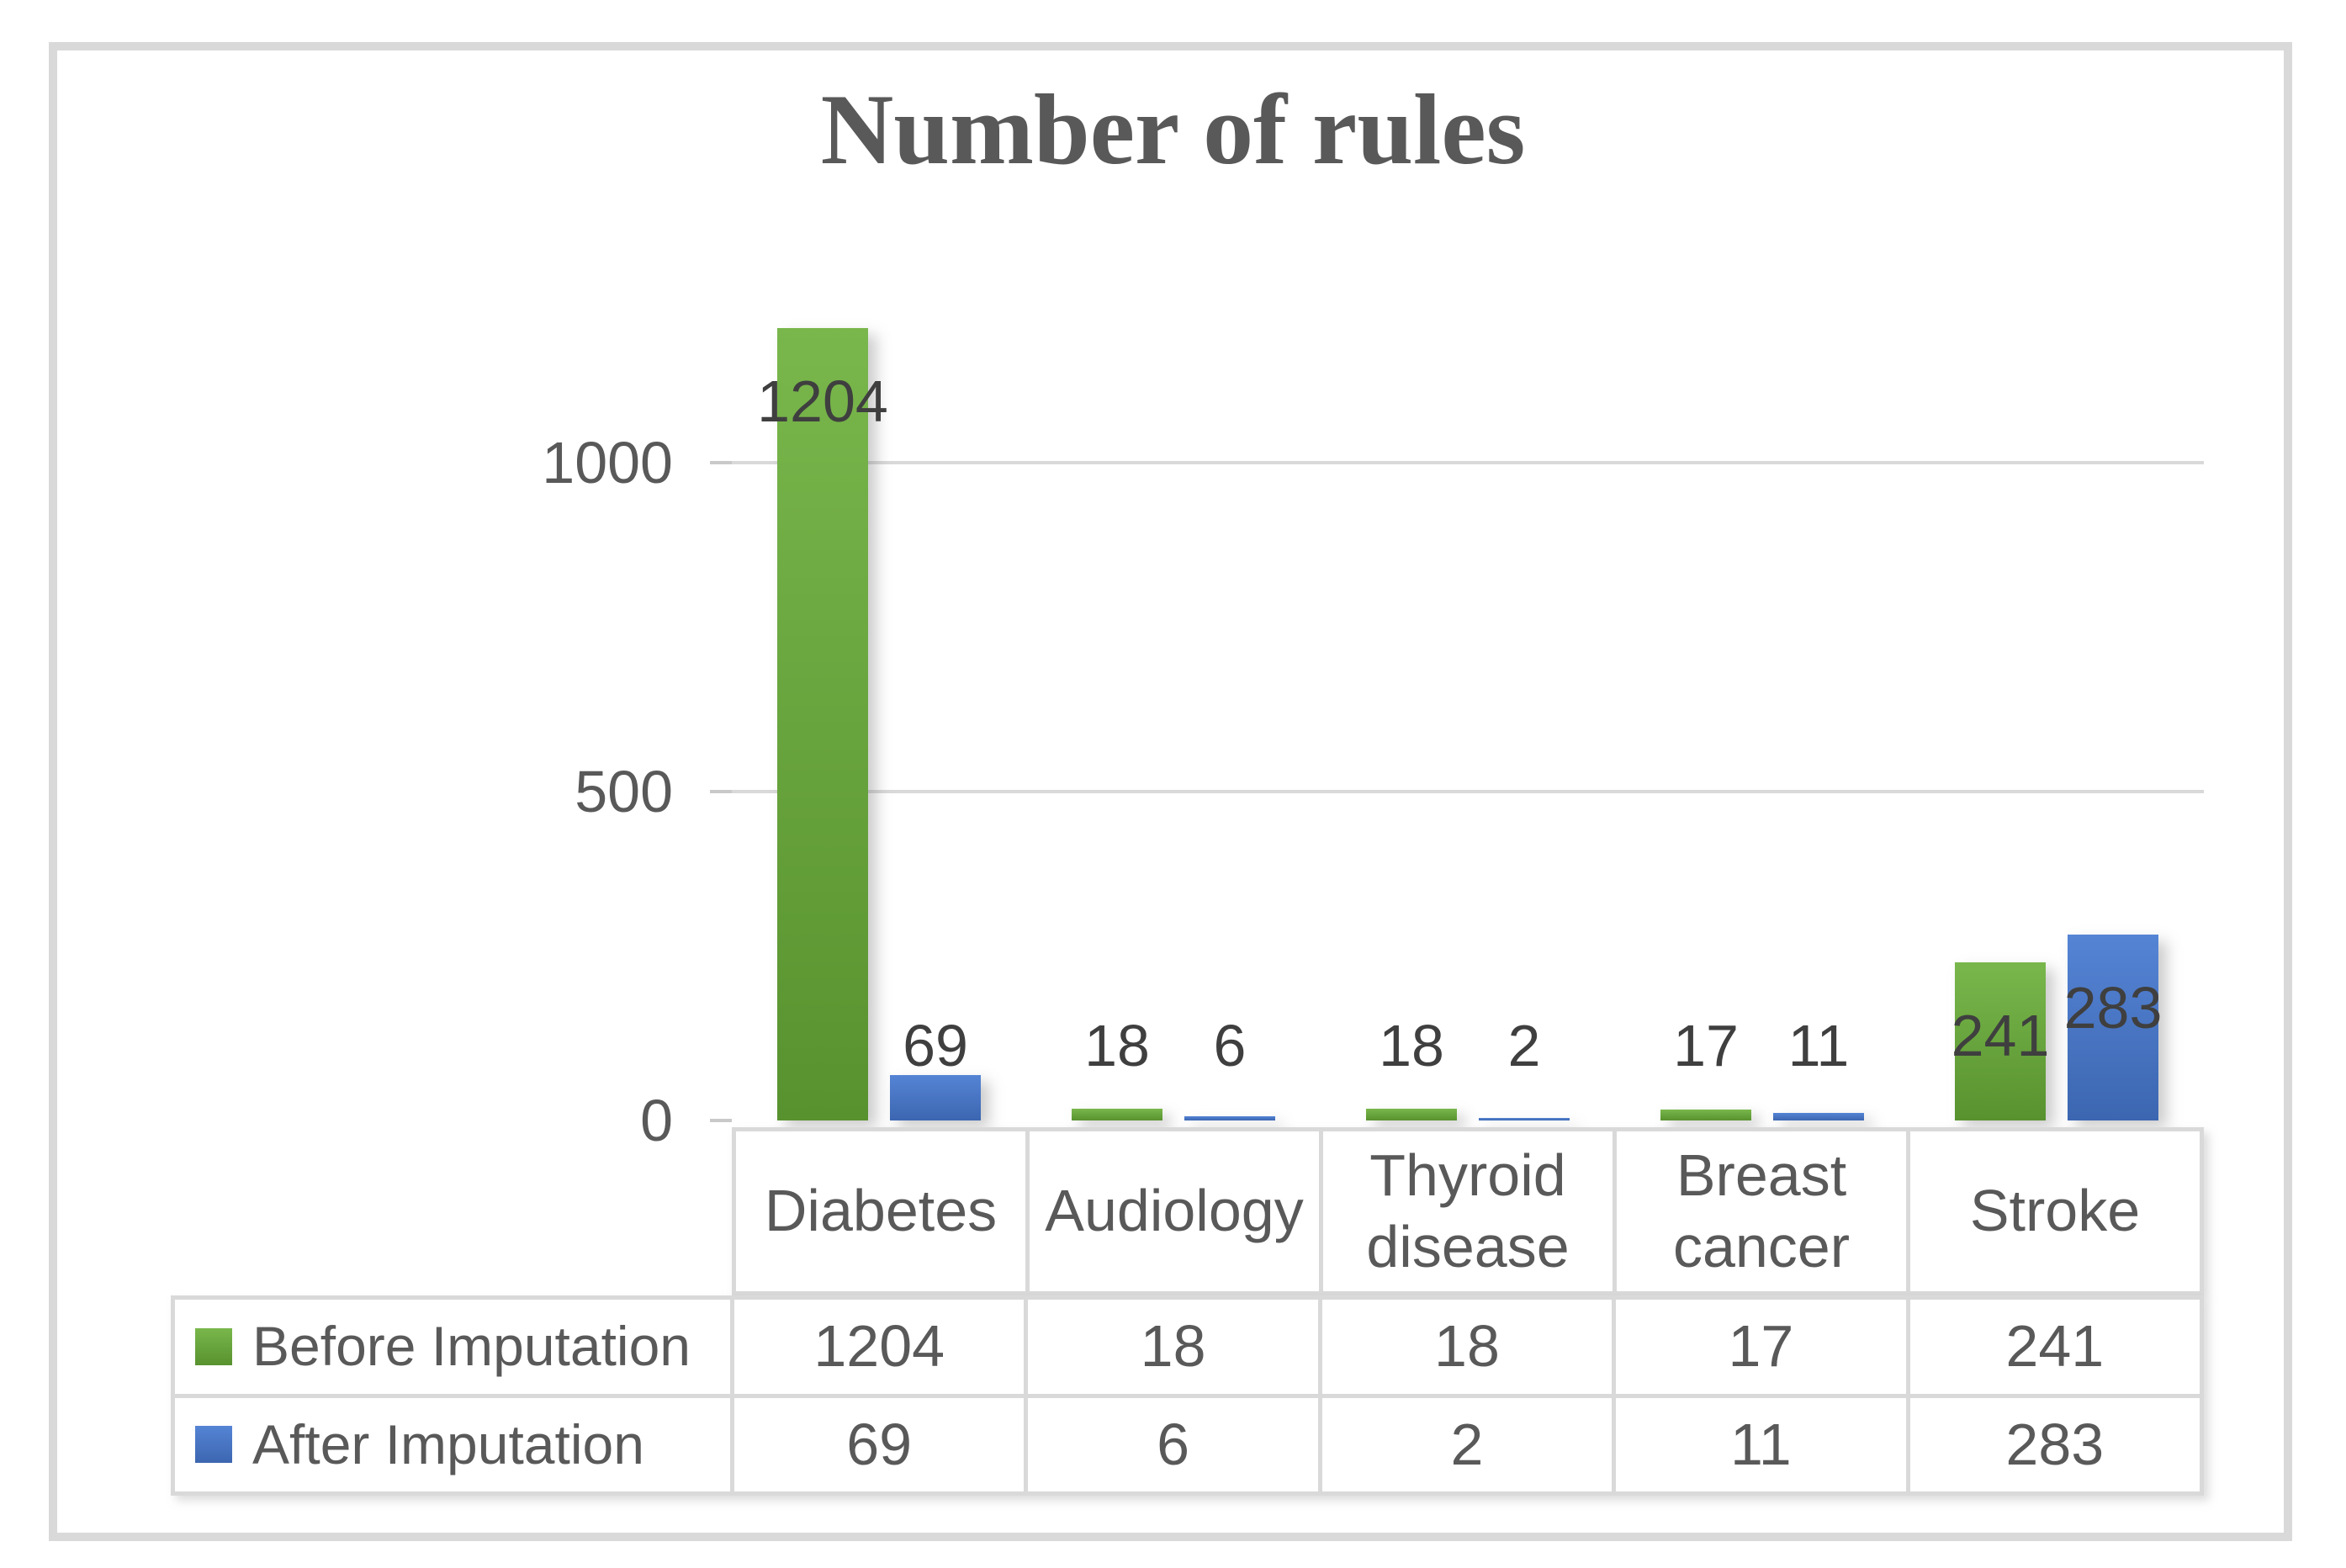 Image resolution: width=2346 pixels, height=1568 pixels. What do you see at coordinates (471, 1346) in the screenshot?
I see `legend-label: Before Imputation` at bounding box center [471, 1346].